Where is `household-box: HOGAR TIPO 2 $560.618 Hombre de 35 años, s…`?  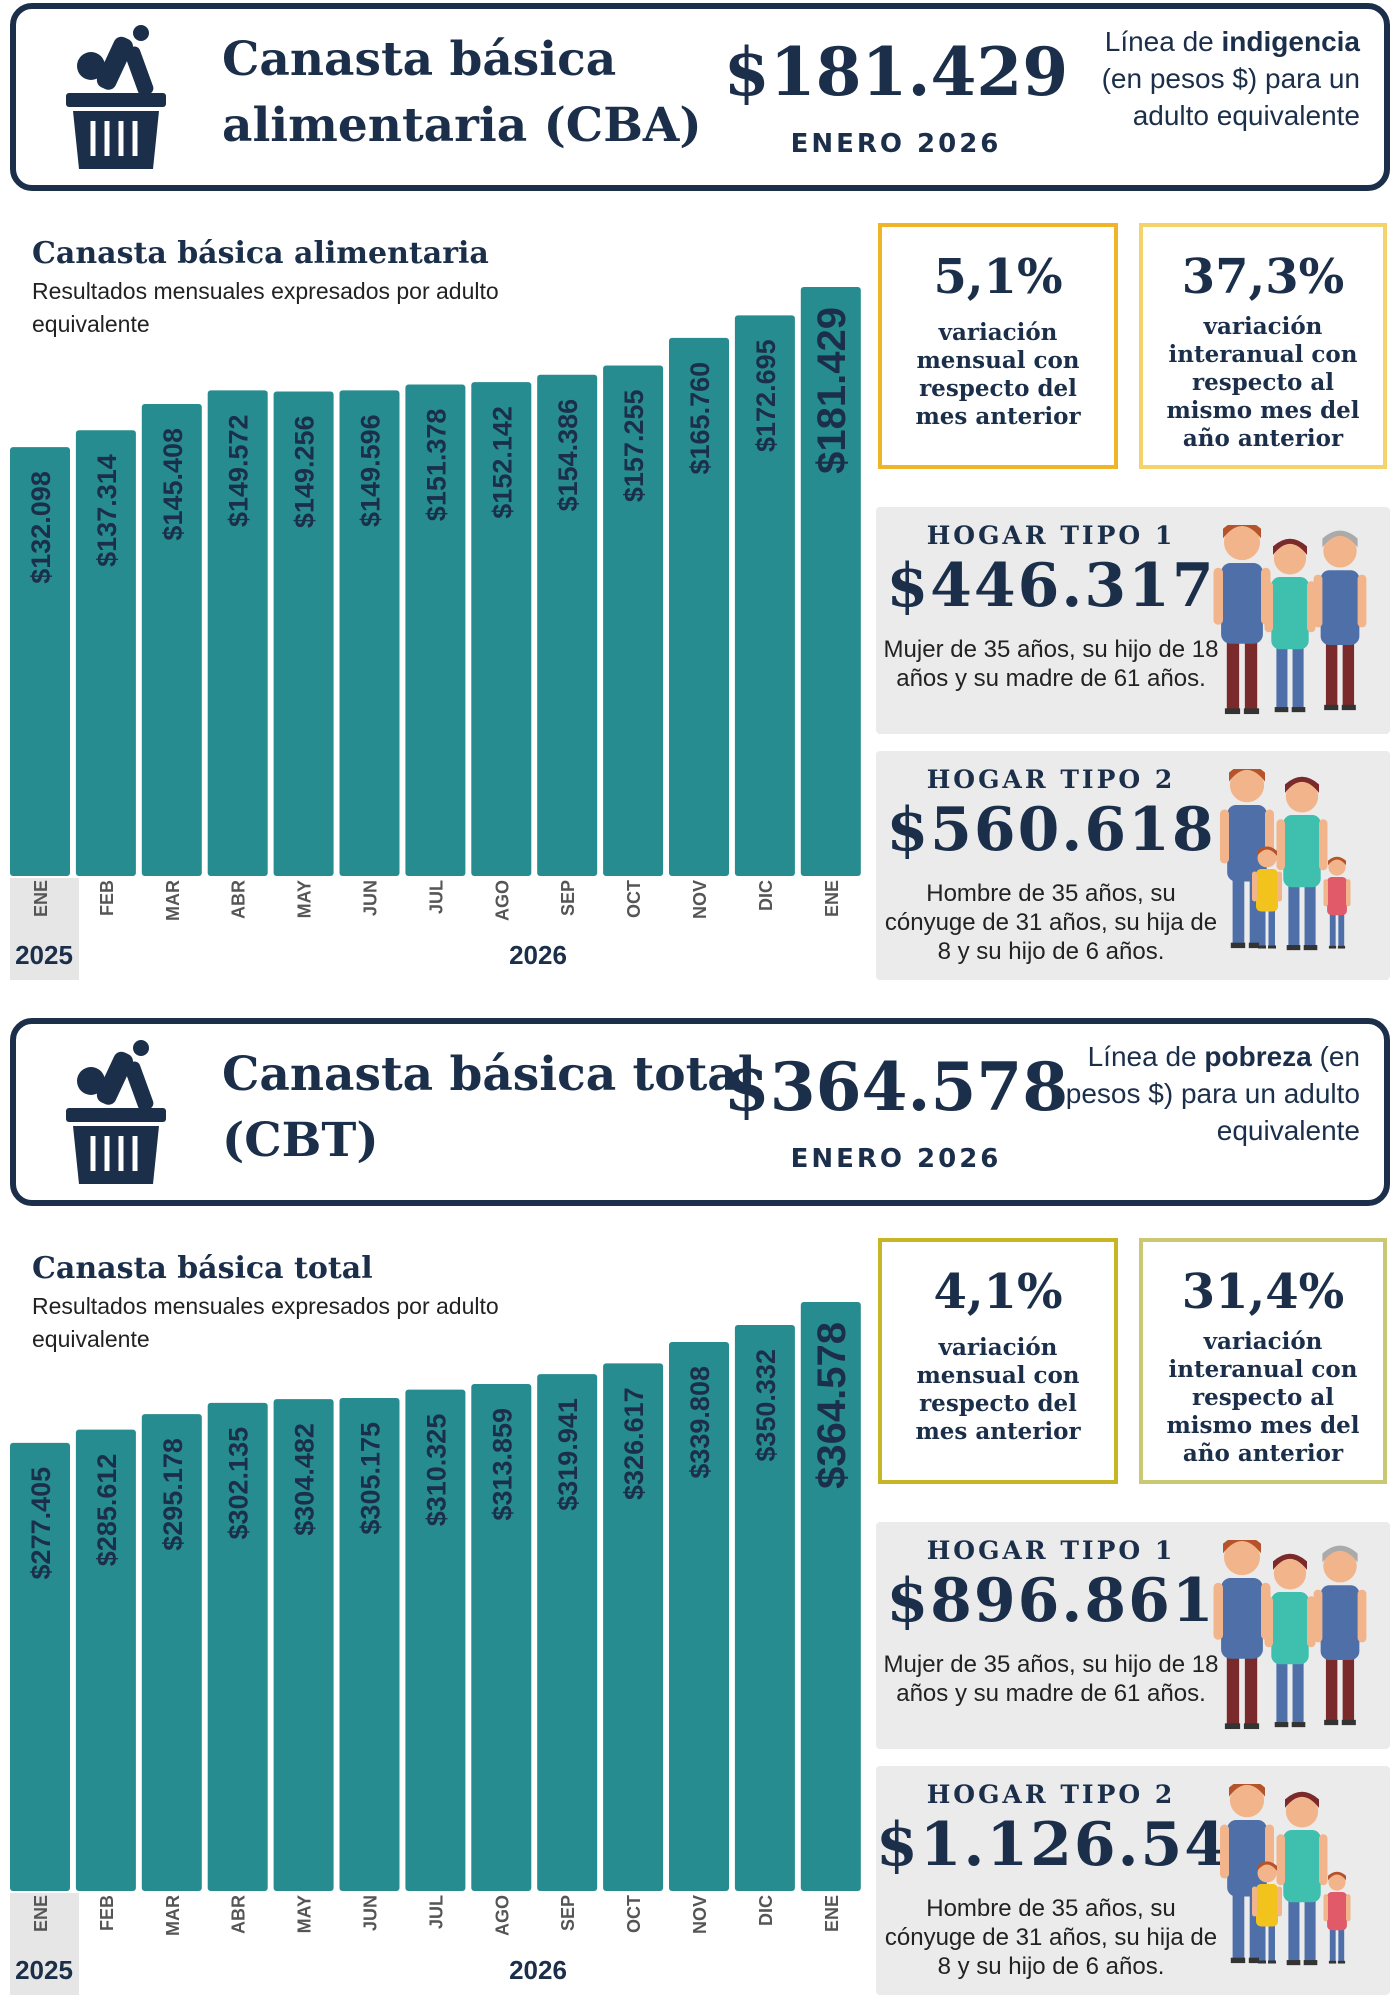
household-box: HOGAR TIPO 2 $560.618 Hombre de 35 años, s… is located at coordinates (1133, 865).